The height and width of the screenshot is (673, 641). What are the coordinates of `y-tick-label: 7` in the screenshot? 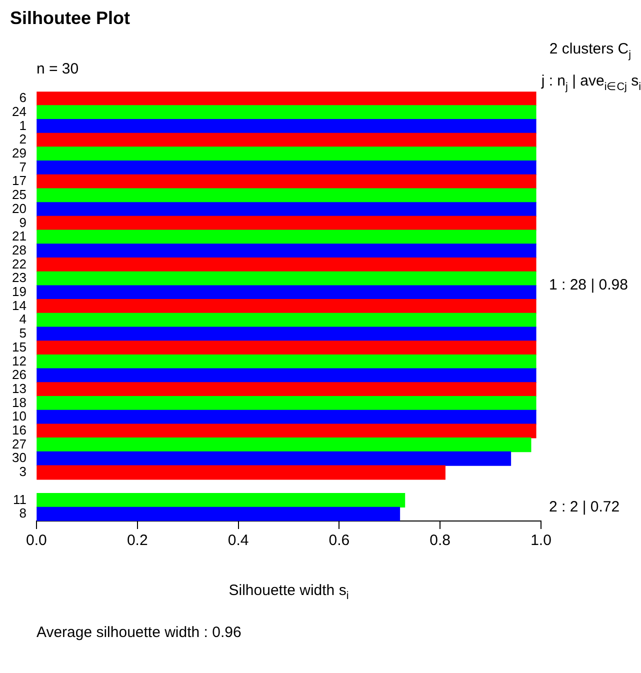 It's located at (22, 166).